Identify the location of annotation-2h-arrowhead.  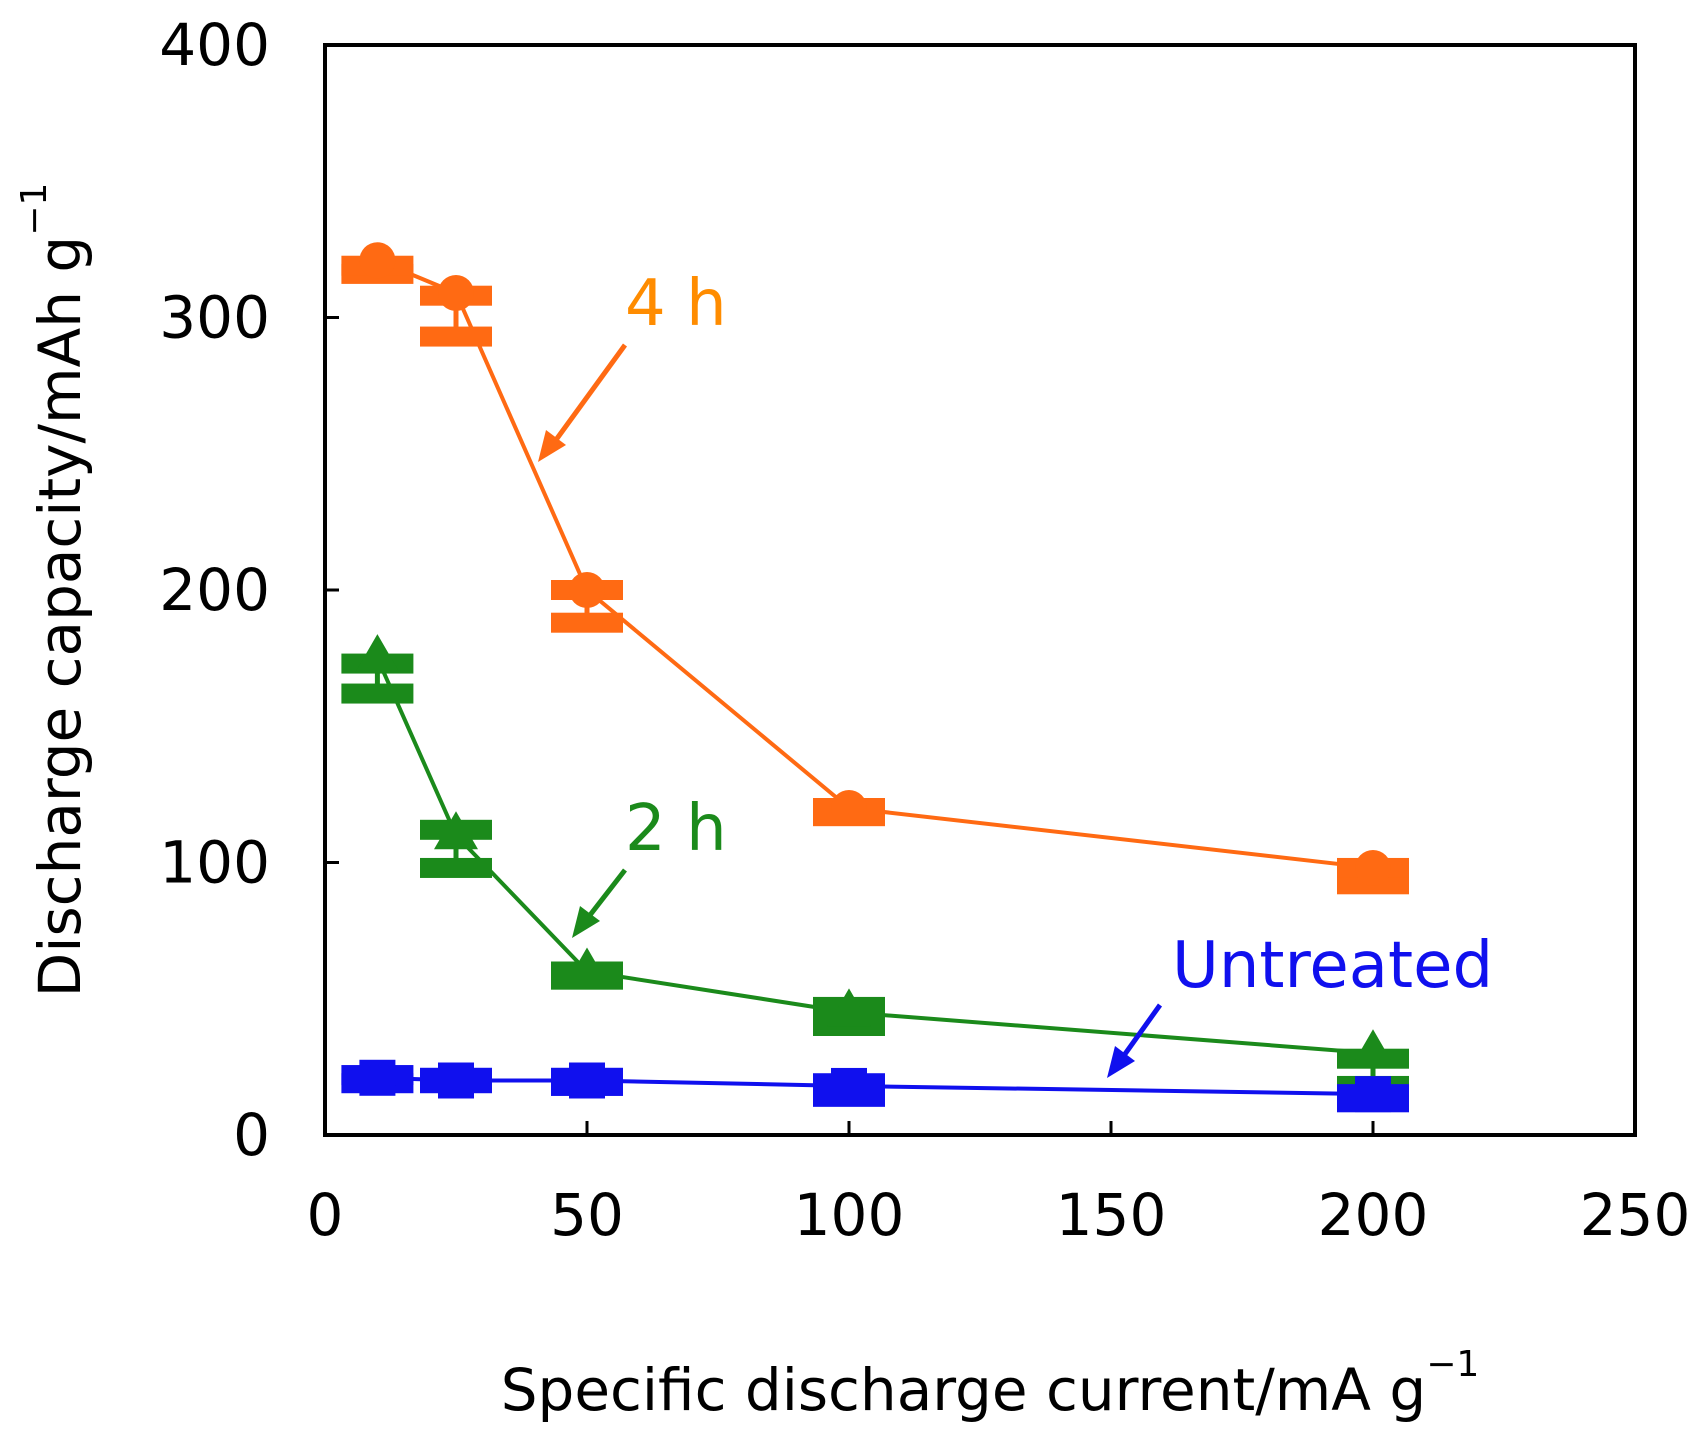
(586, 922).